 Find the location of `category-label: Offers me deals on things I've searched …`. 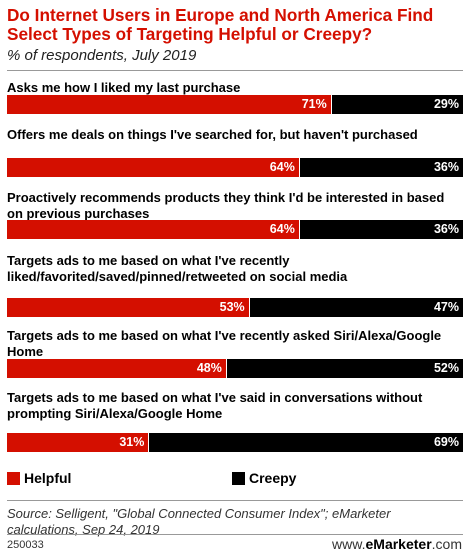

category-label: Offers me deals on things I've searched … is located at coordinates (212, 134).